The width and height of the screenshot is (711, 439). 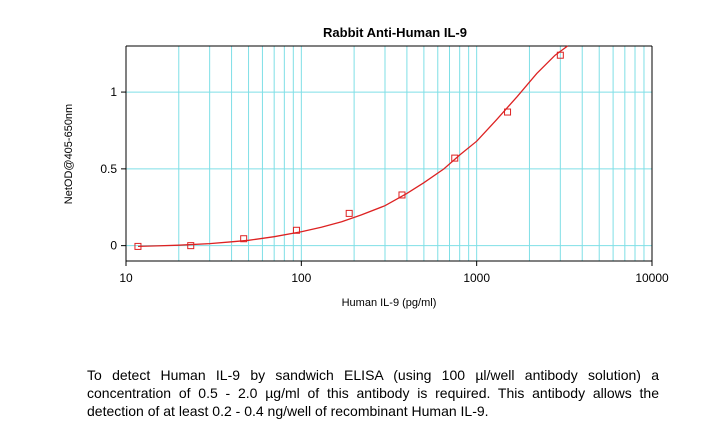 What do you see at coordinates (113, 246) in the screenshot?
I see `y-tick-label: 0` at bounding box center [113, 246].